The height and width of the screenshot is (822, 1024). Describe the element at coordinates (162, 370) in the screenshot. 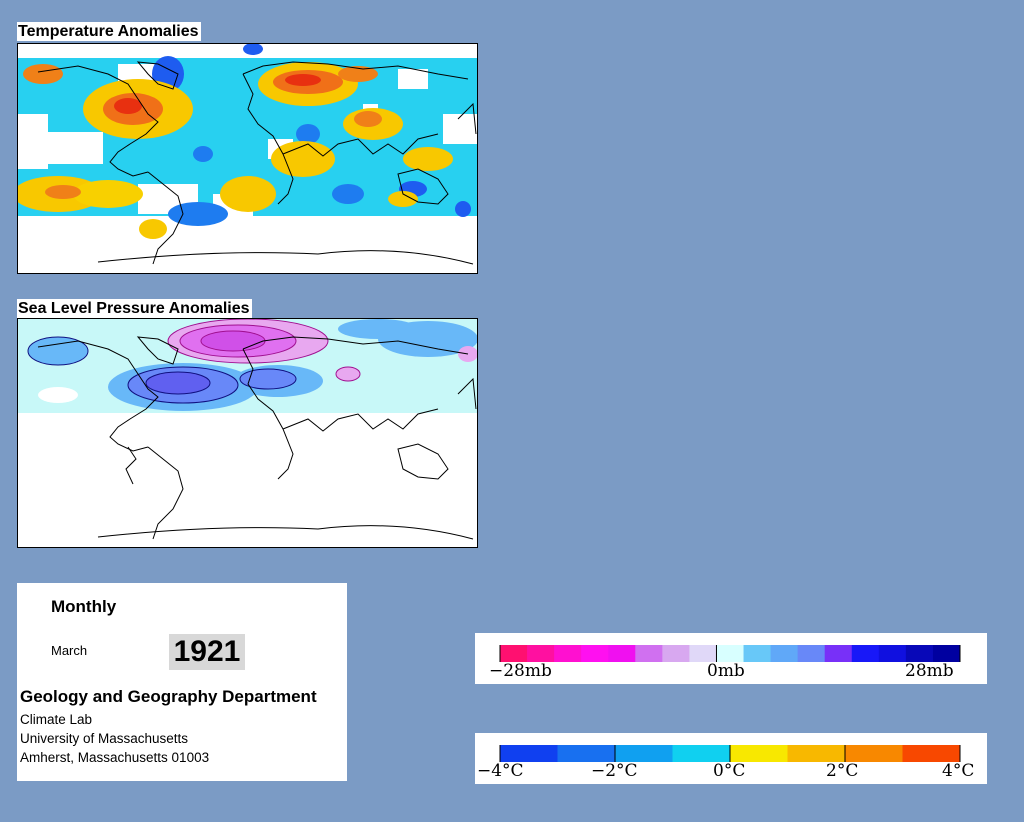

I see `slp-contours-low` at that location.